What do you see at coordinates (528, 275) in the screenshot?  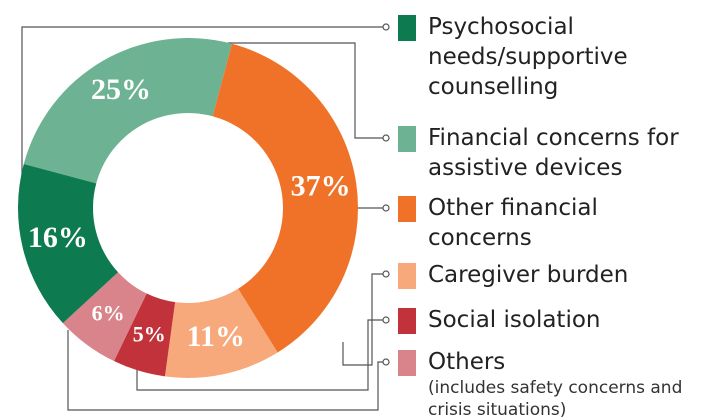 I see `legend-text: Caregiver burden` at bounding box center [528, 275].